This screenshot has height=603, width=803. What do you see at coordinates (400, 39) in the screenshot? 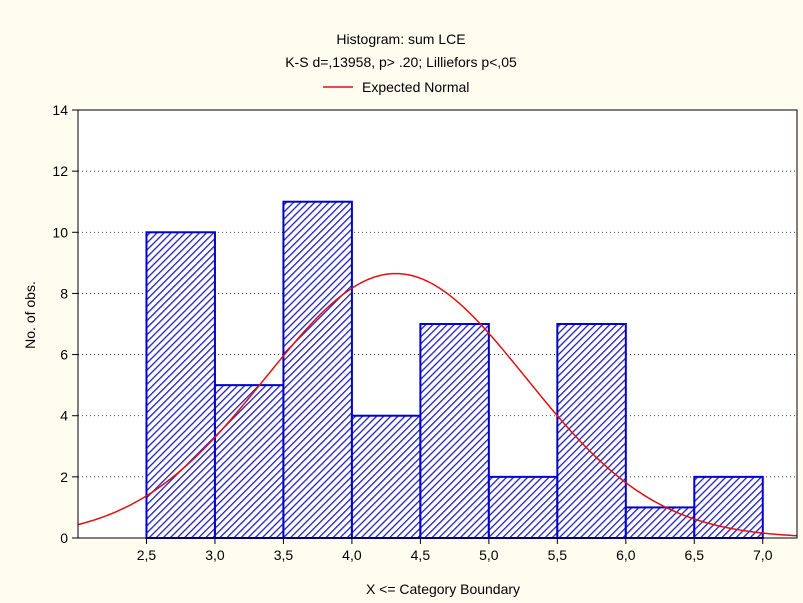
I see `chart-title: Histogram: sum LCE` at bounding box center [400, 39].